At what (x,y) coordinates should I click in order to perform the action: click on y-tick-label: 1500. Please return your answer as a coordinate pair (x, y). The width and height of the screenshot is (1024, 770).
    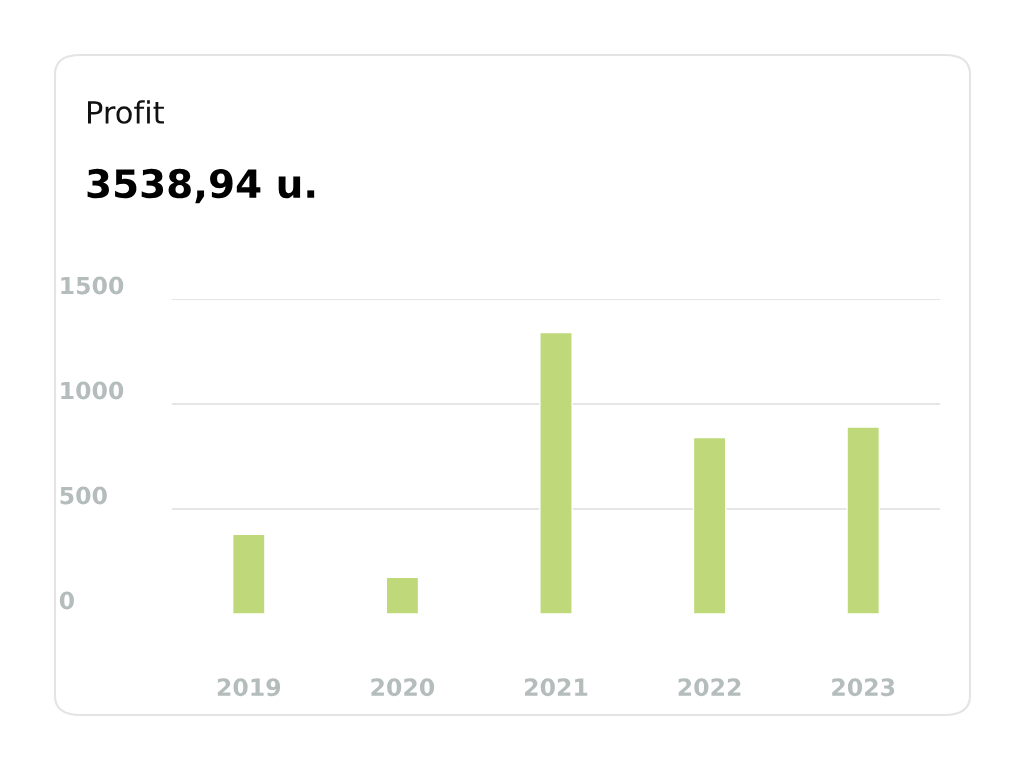
    Looking at the image, I should click on (92, 285).